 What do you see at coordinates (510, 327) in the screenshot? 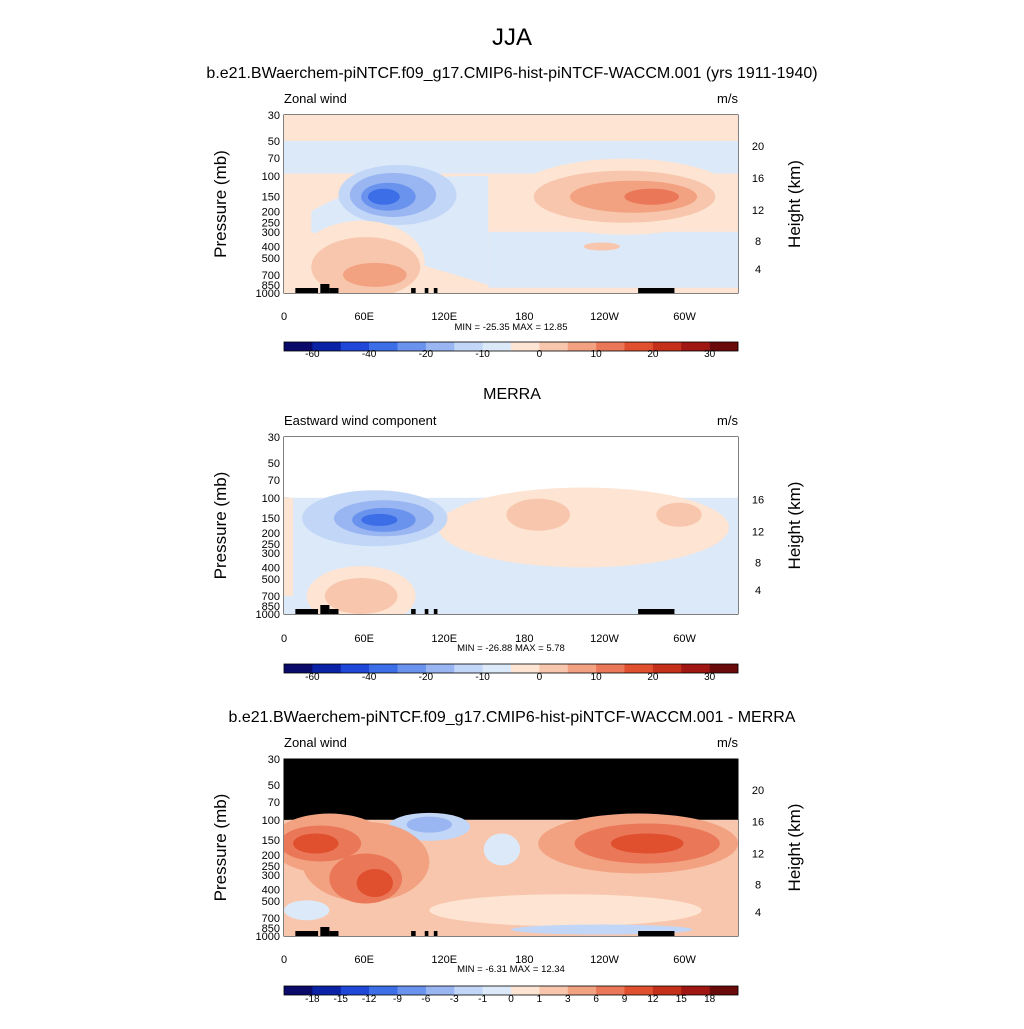
I see `min-max-label: MIN = -25.35 MAX = 12.85` at bounding box center [510, 327].